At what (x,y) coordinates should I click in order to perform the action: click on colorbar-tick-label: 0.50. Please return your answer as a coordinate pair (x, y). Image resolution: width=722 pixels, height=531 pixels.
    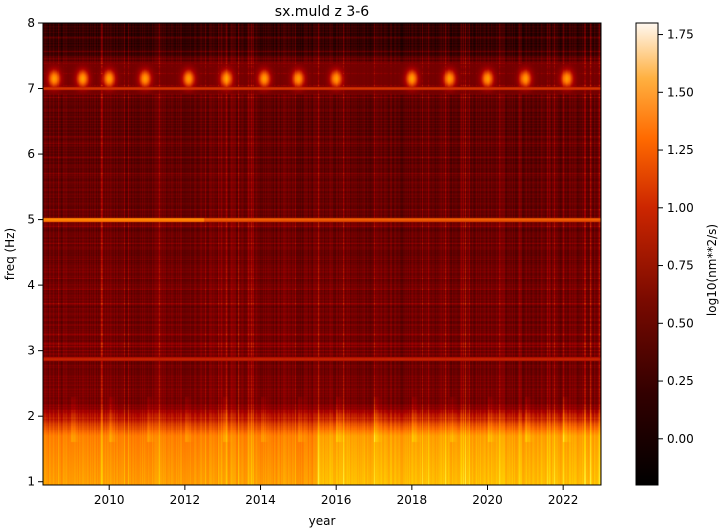
    Looking at the image, I should click on (680, 323).